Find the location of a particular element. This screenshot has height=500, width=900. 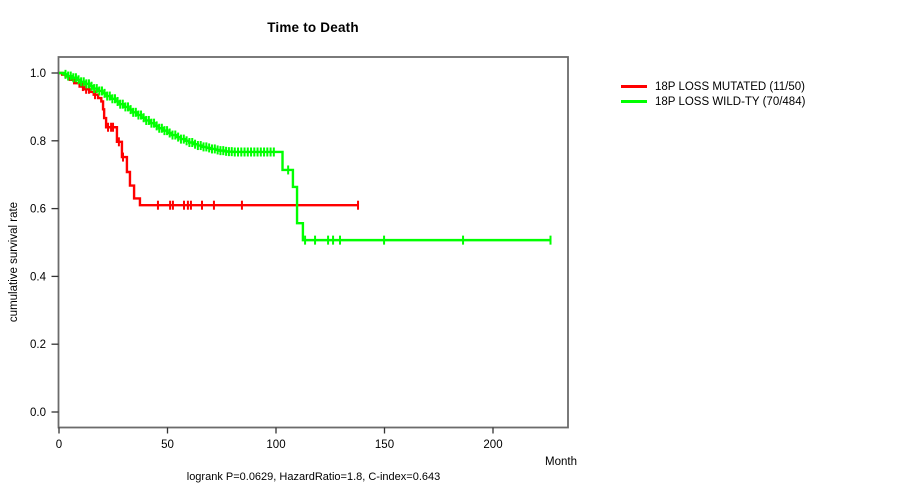

plot-title: Time to Death is located at coordinates (313, 27).